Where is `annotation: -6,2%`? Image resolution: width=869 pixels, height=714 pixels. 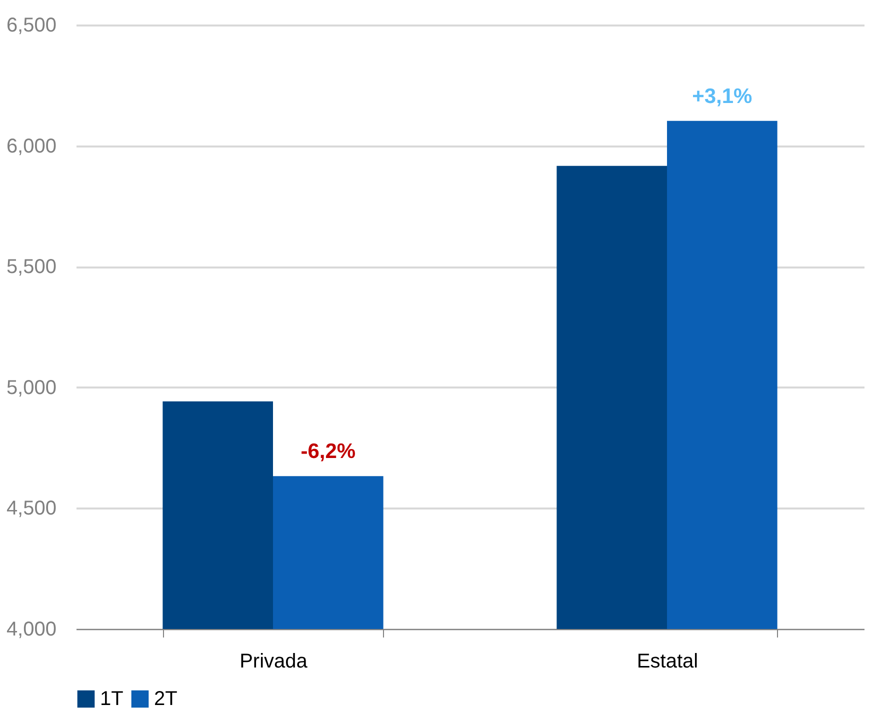
annotation: -6,2% is located at coordinates (328, 452).